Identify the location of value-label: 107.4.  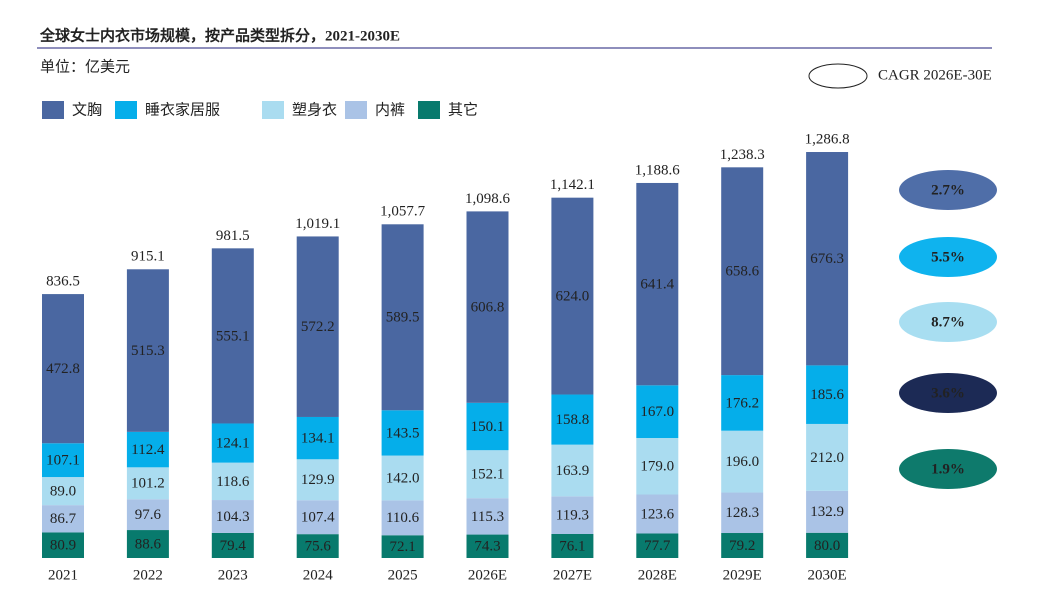
(318, 518).